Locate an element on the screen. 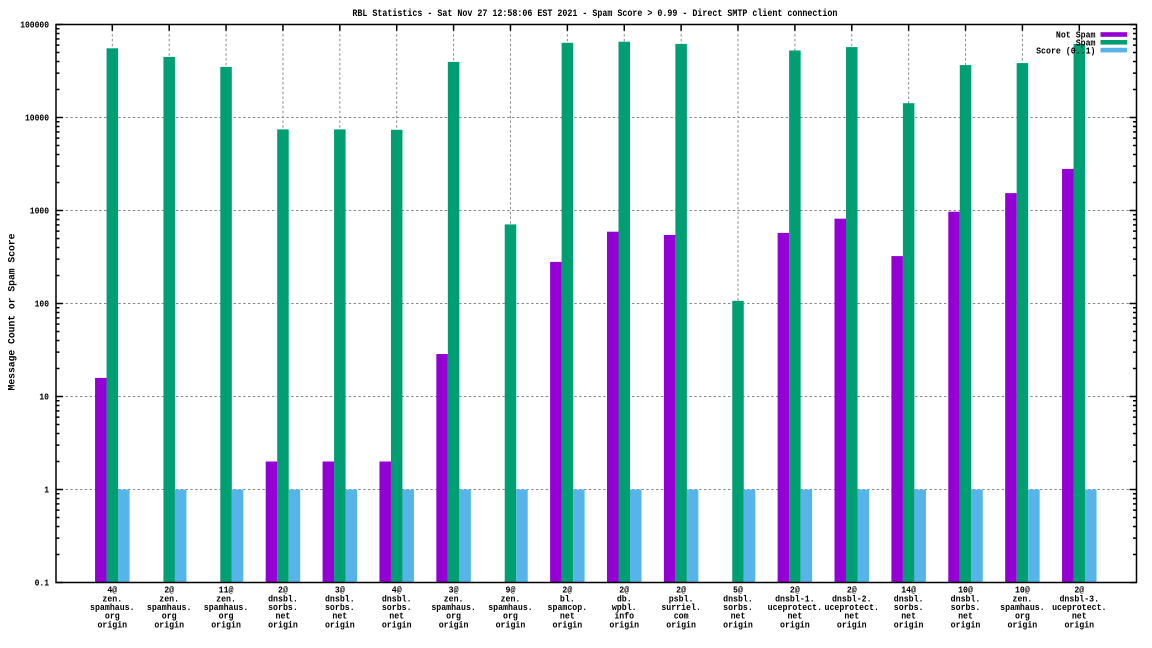  svg-text: 14@ is located at coordinates (908, 590).